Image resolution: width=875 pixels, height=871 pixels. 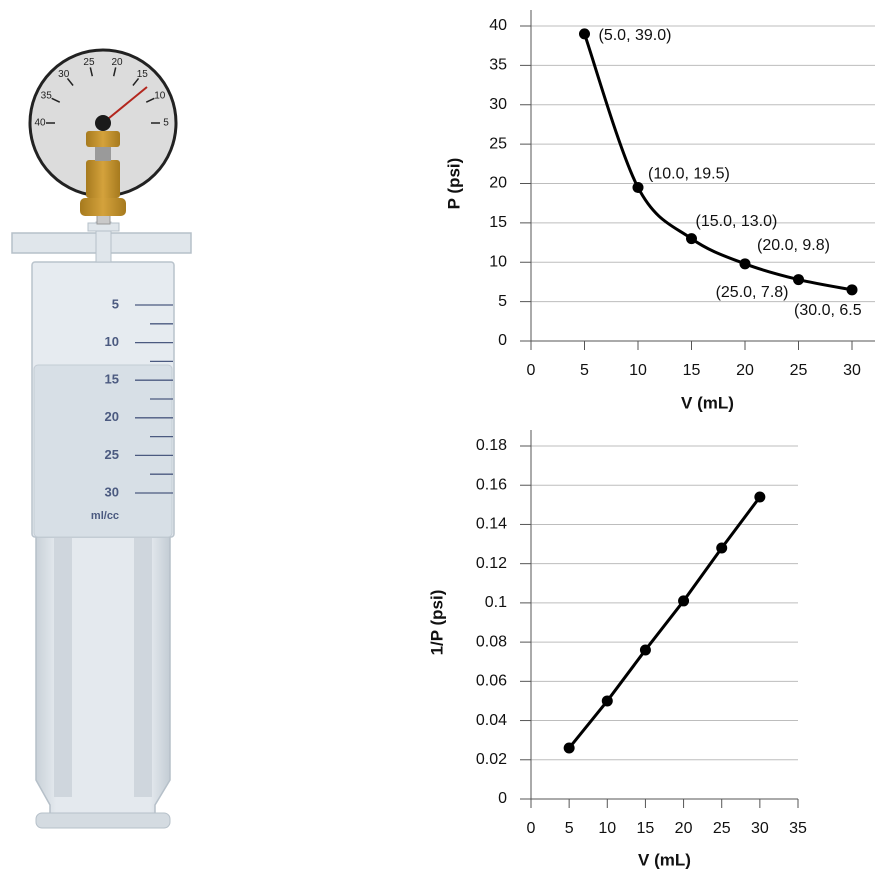 What do you see at coordinates (491, 720) in the screenshot?
I see `y-tick-label: 0.04` at bounding box center [491, 720].